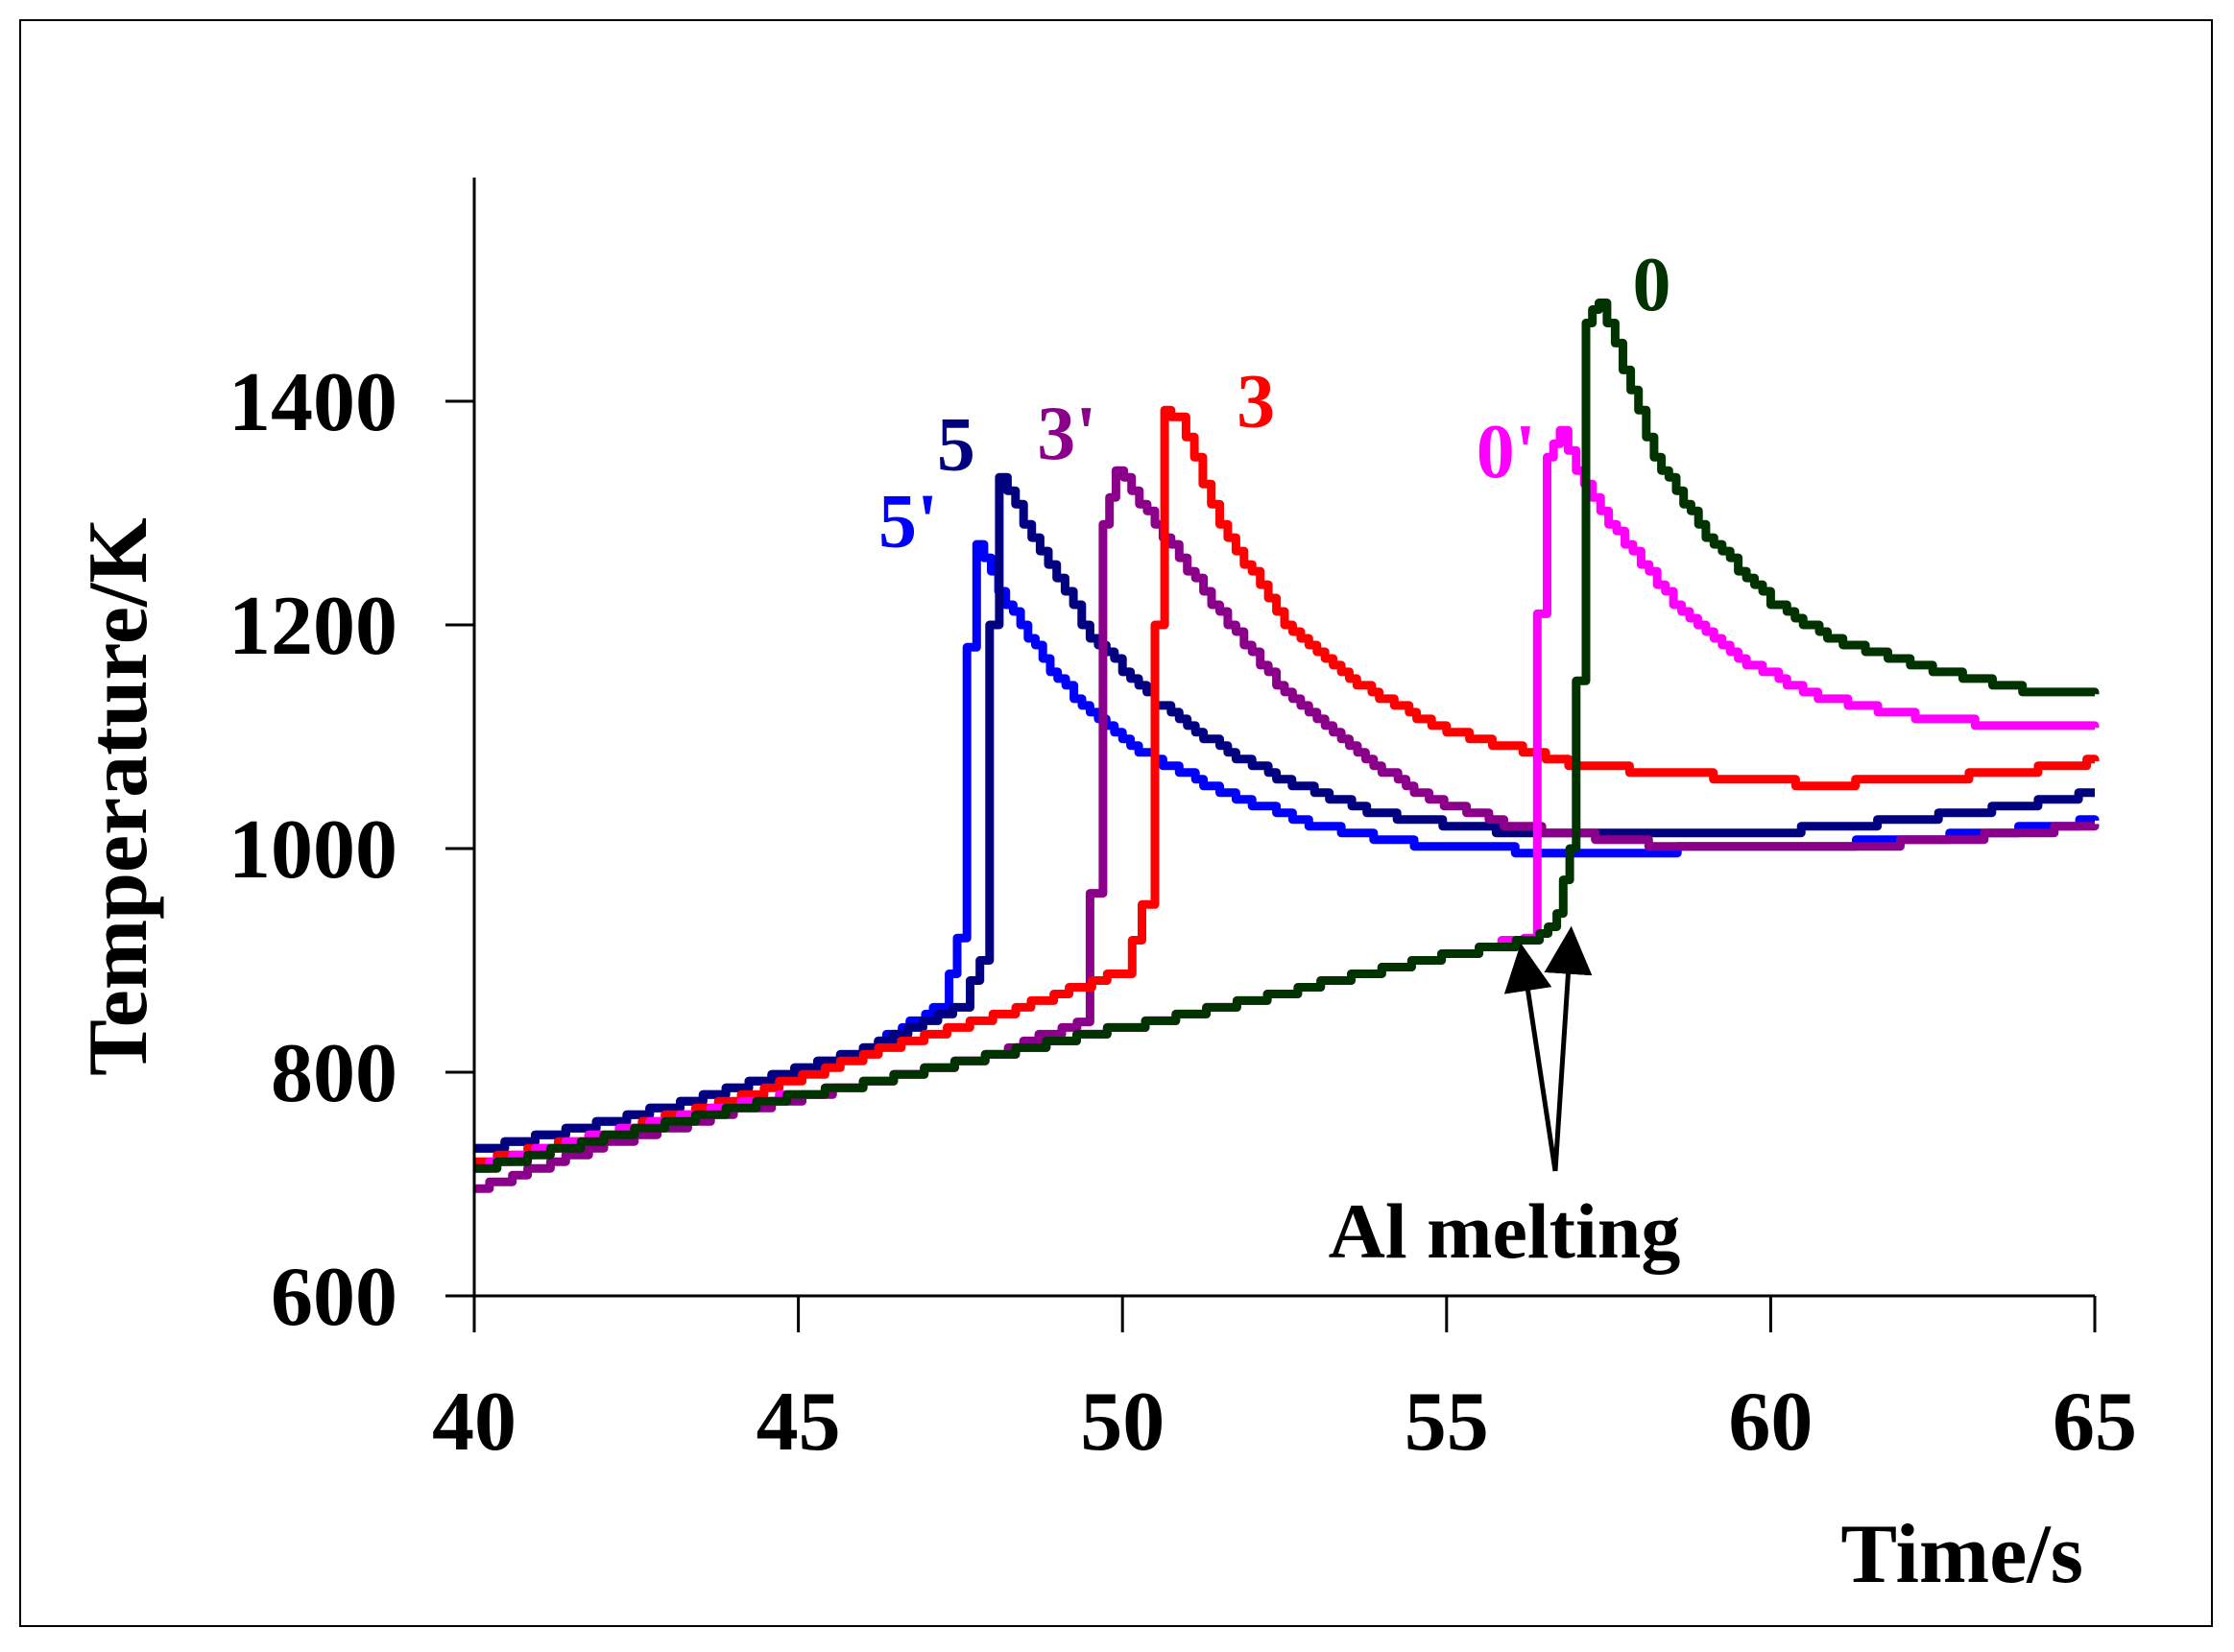  Describe the element at coordinates (1122, 1423) in the screenshot. I see `x-tick-label: 50` at that location.